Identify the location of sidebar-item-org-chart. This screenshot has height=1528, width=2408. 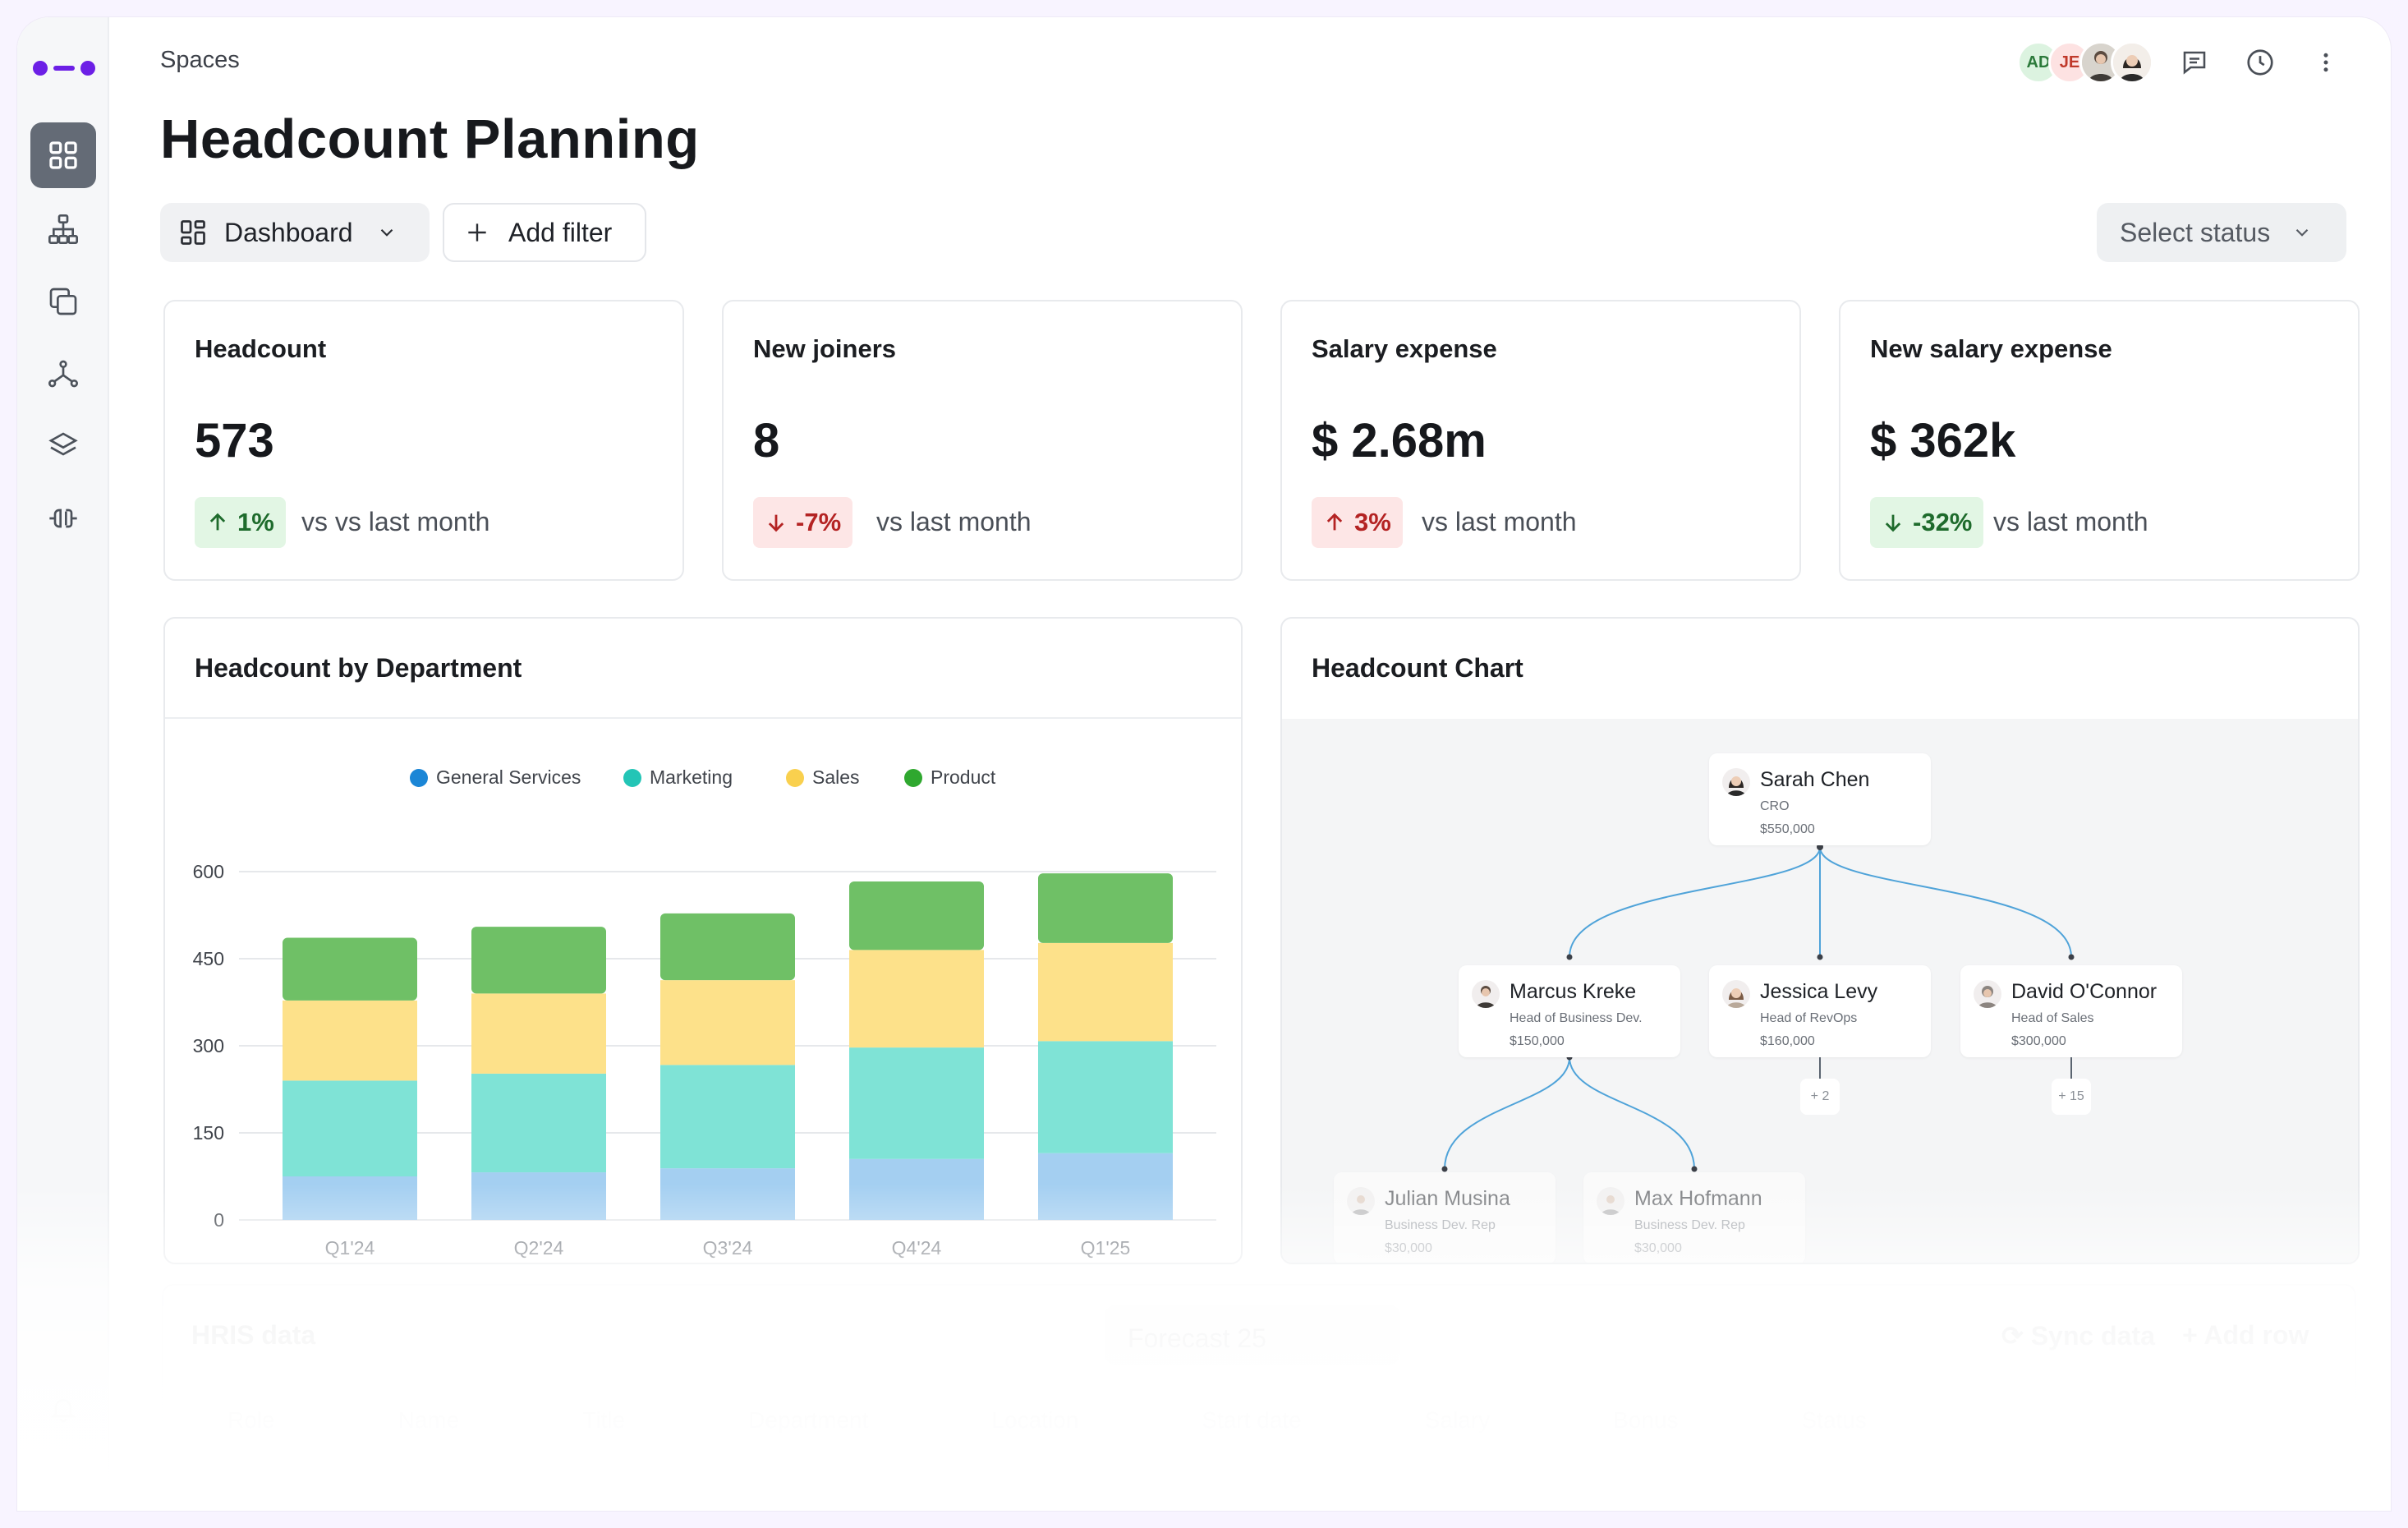
(63, 229).